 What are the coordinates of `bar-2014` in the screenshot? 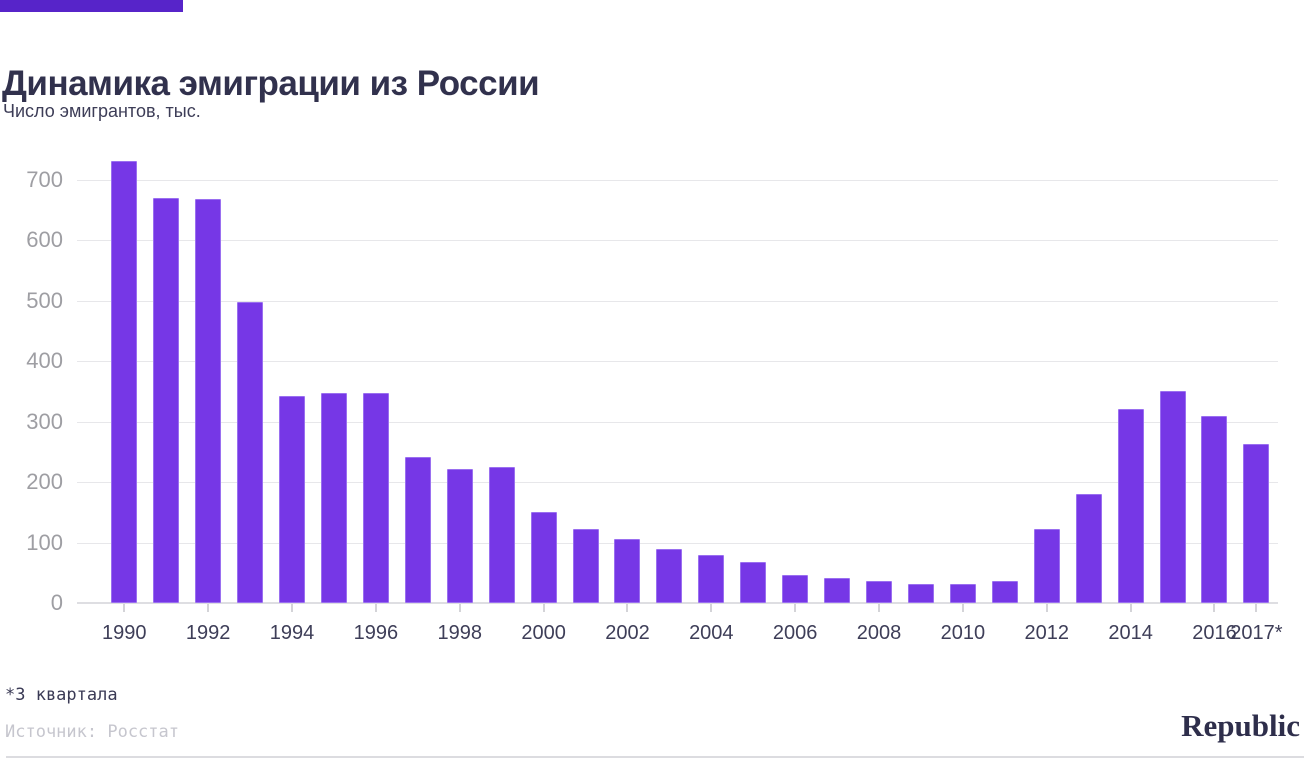 It's located at (1130, 506).